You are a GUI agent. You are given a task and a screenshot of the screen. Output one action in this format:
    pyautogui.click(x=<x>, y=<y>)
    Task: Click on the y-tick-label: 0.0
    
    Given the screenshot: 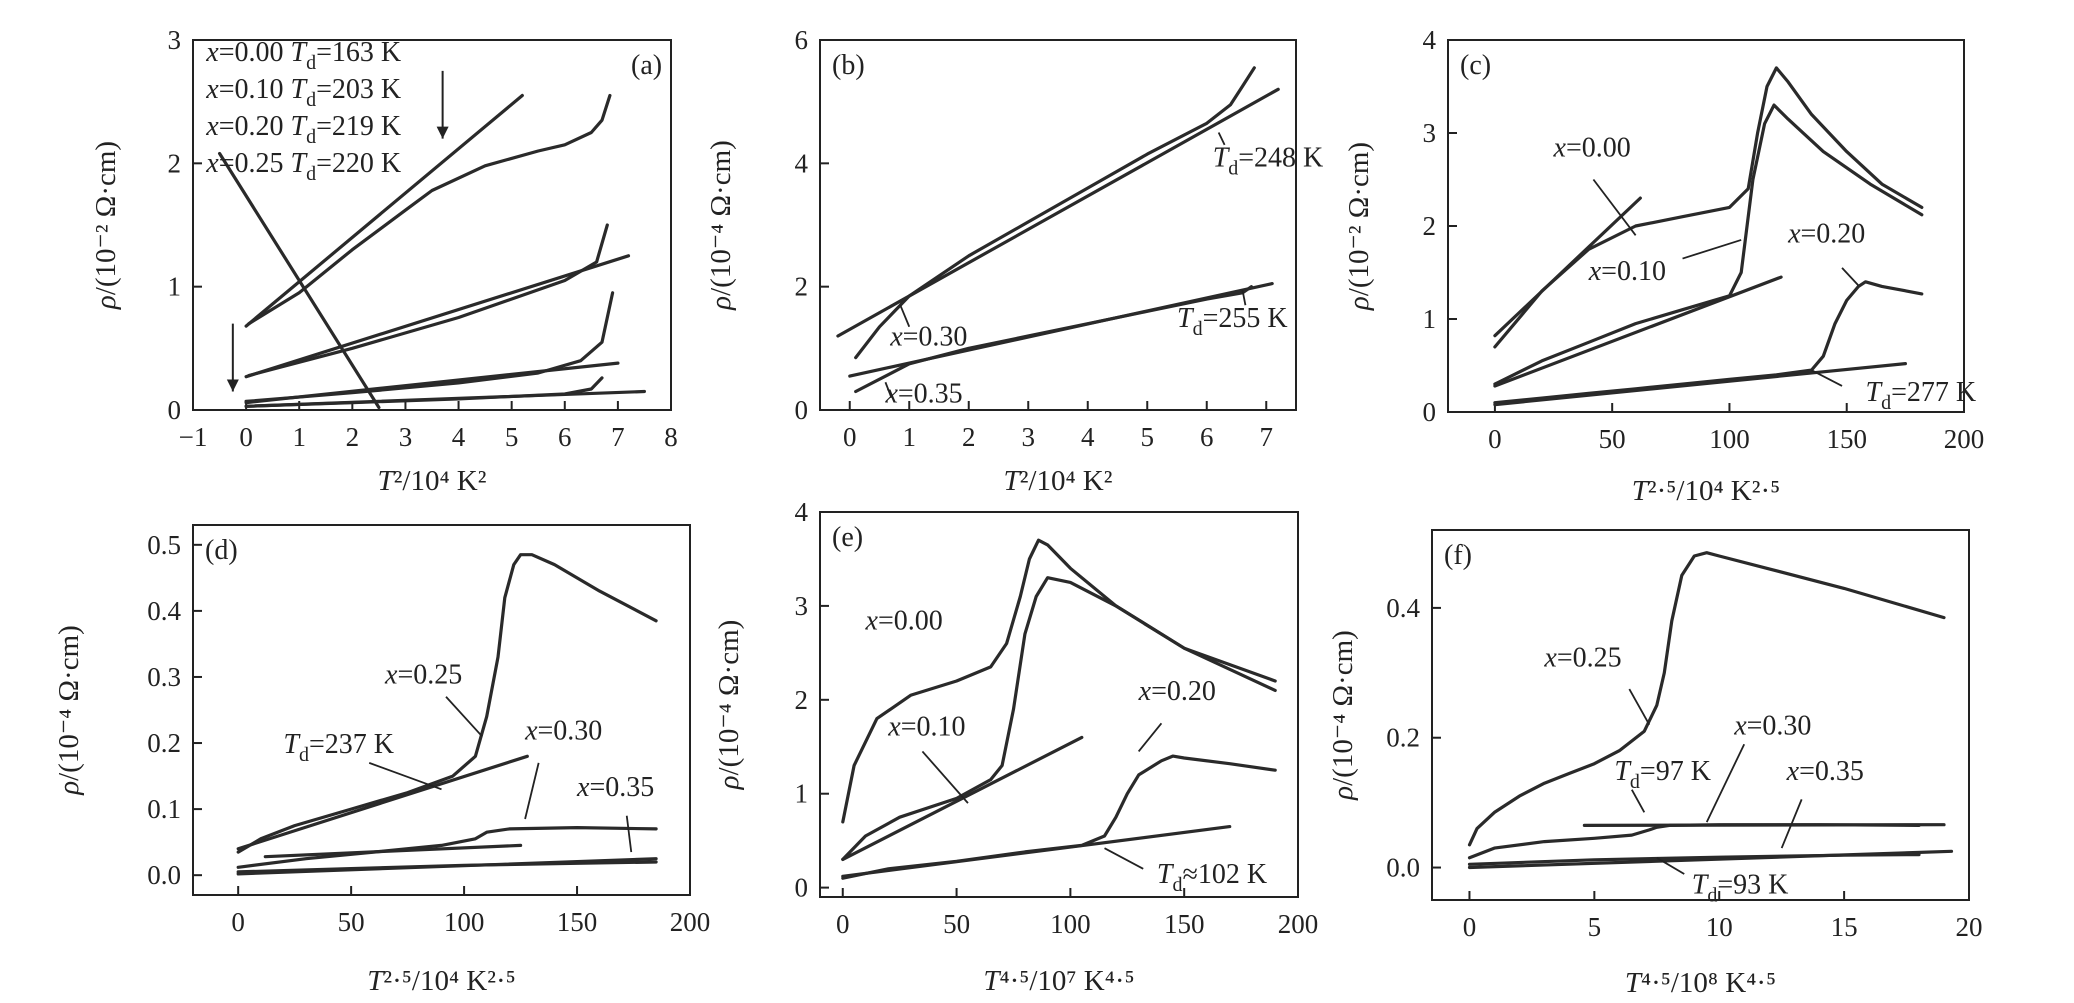 What is the action you would take?
    pyautogui.click(x=164, y=875)
    